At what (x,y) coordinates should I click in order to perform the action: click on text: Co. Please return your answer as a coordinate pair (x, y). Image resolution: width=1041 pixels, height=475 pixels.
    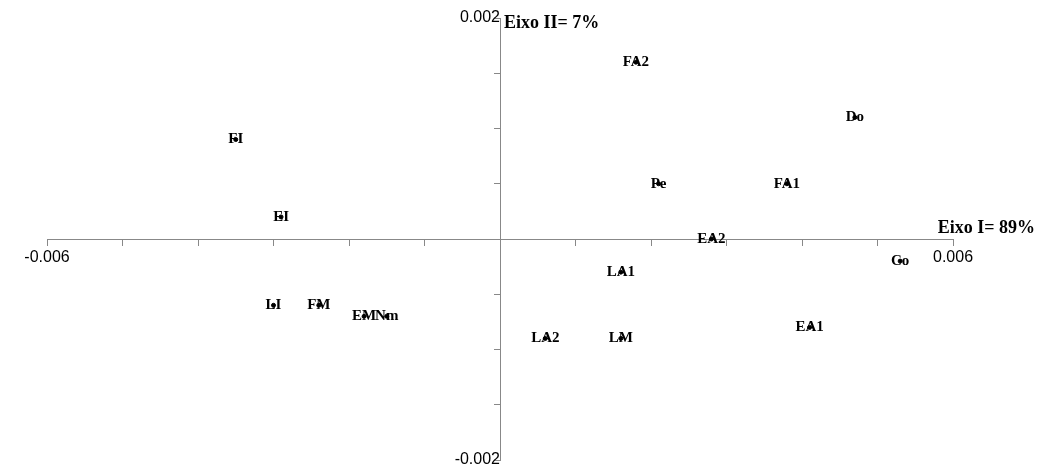
    Looking at the image, I should click on (900, 259).